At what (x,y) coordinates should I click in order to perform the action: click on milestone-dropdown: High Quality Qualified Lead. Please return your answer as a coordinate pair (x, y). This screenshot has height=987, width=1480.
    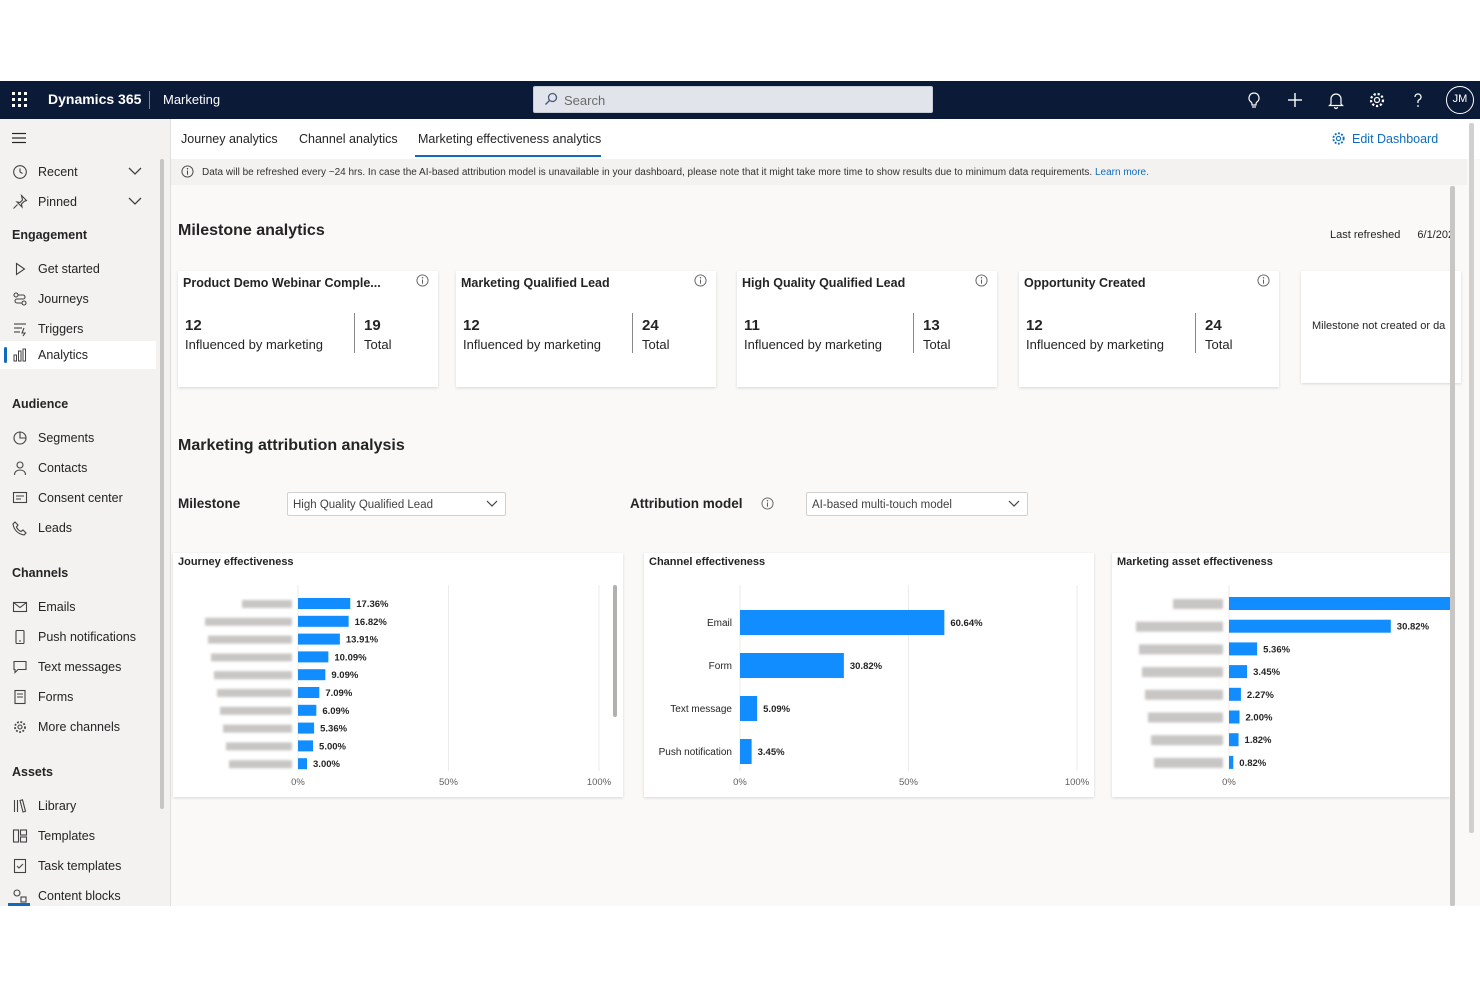
    Looking at the image, I should click on (396, 504).